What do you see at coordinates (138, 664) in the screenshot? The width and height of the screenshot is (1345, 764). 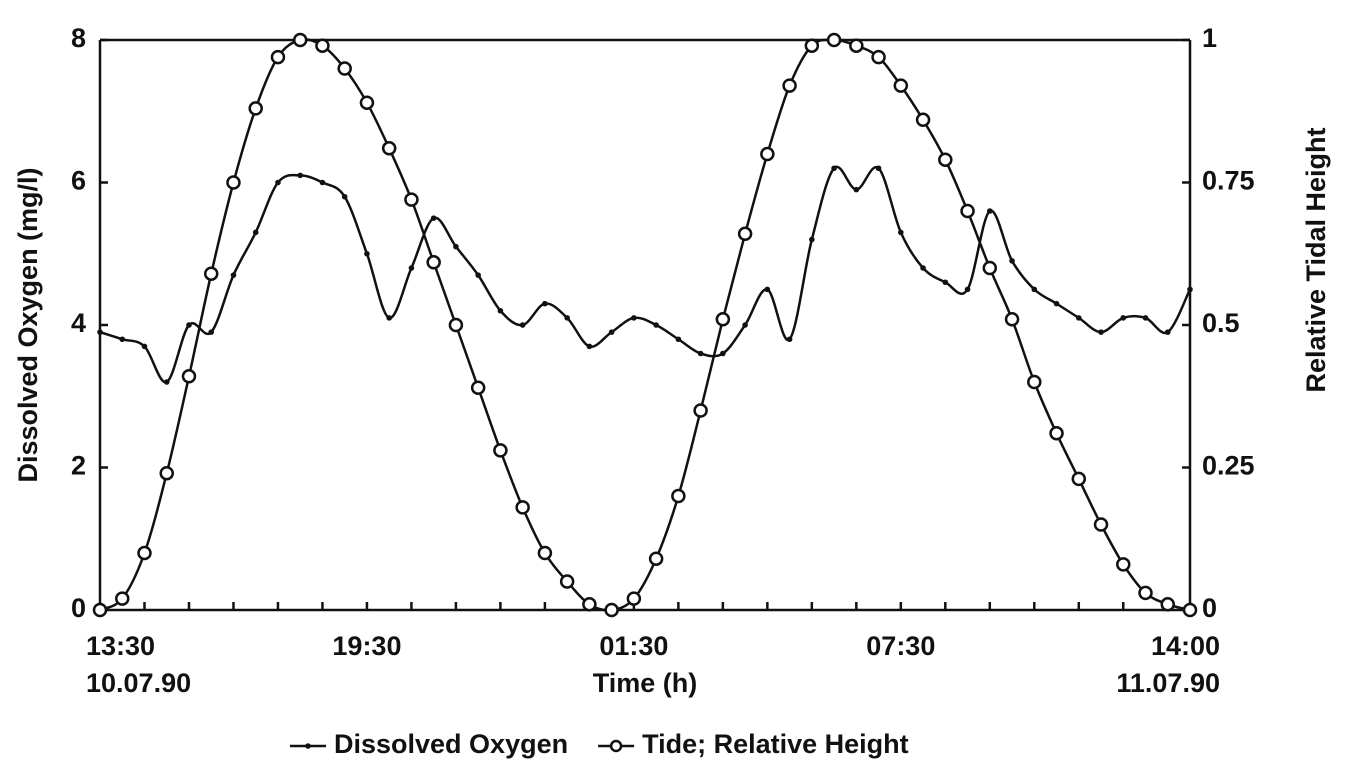 I see `x-tick-label: 13:30 10.07.90` at bounding box center [138, 664].